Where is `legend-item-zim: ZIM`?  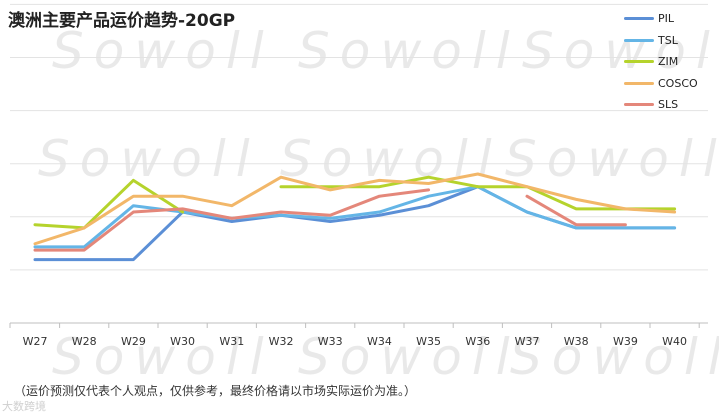 legend-item-zim: ZIM is located at coordinates (661, 62).